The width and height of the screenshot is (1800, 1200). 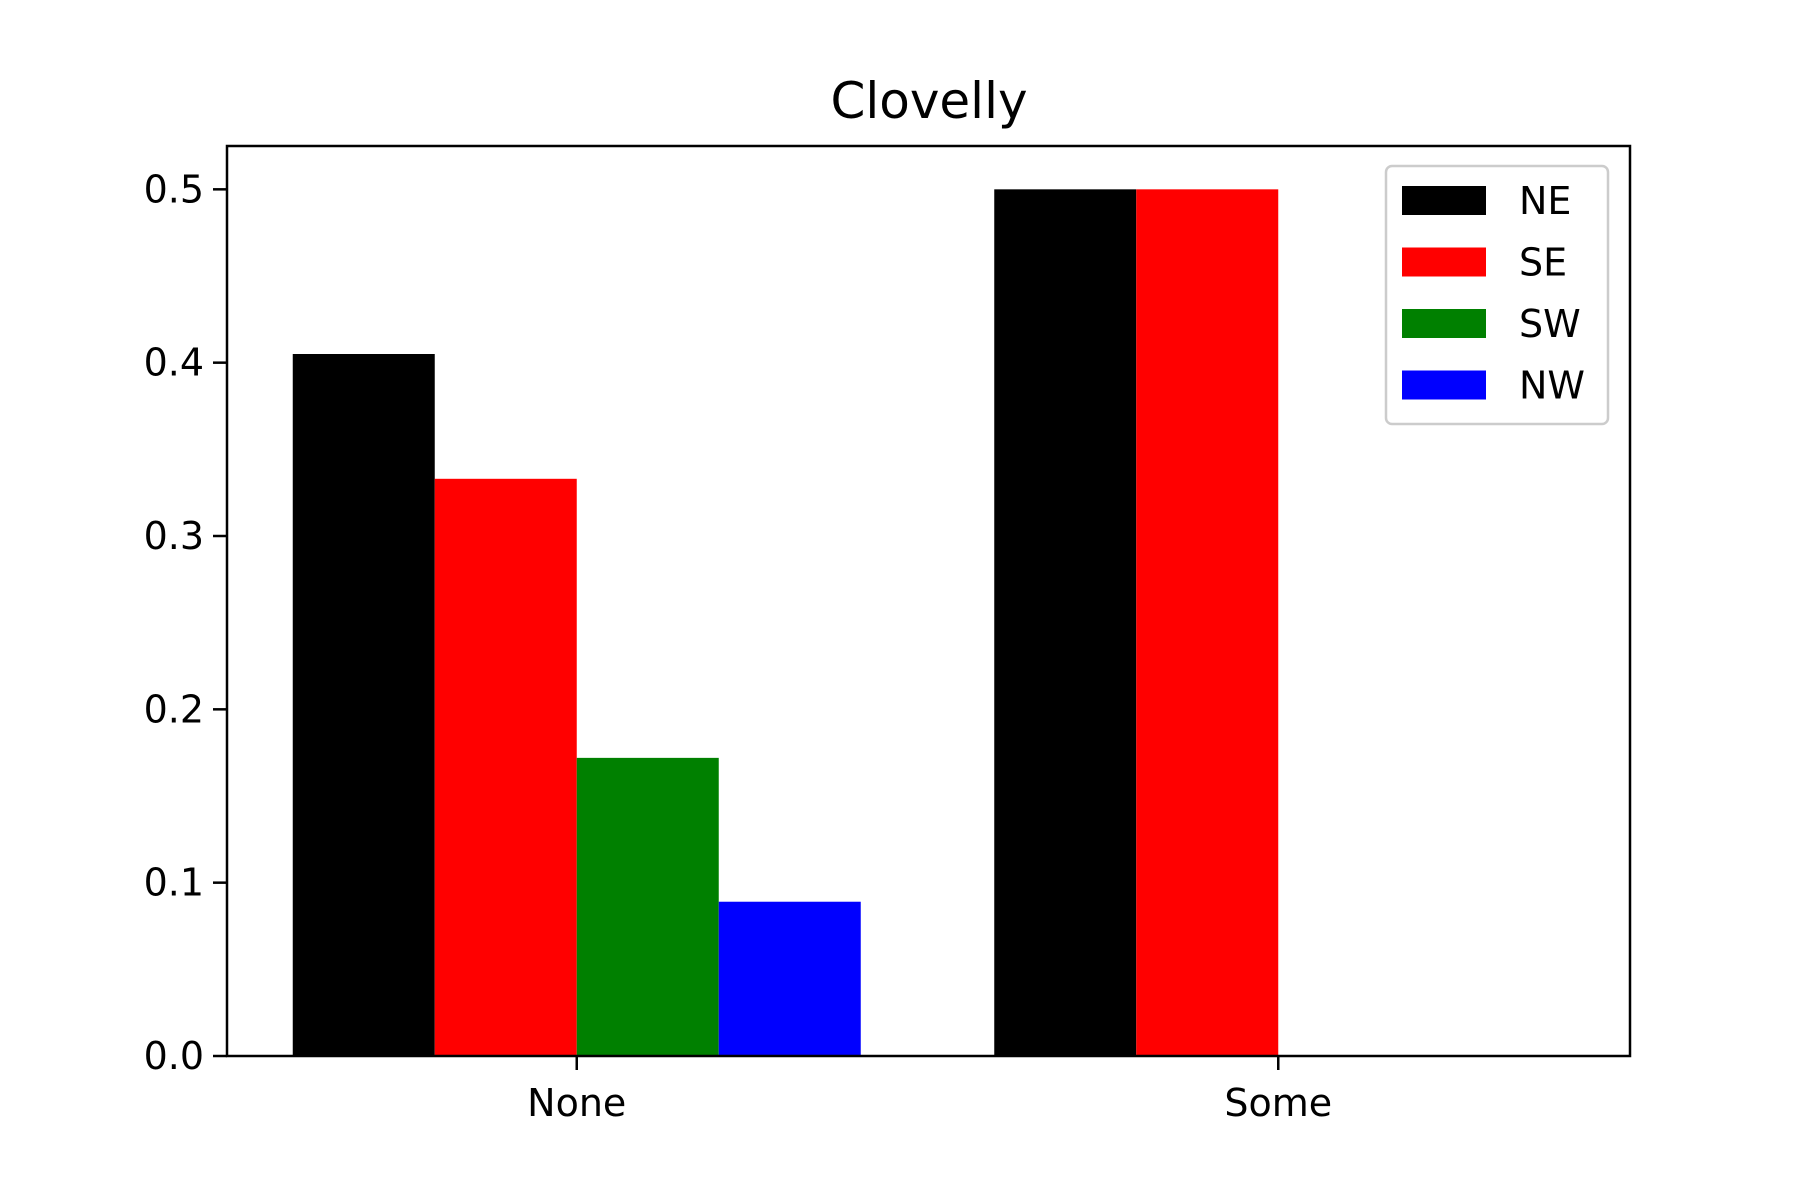 I want to click on y-tick-label: 0.5, so click(x=174, y=189).